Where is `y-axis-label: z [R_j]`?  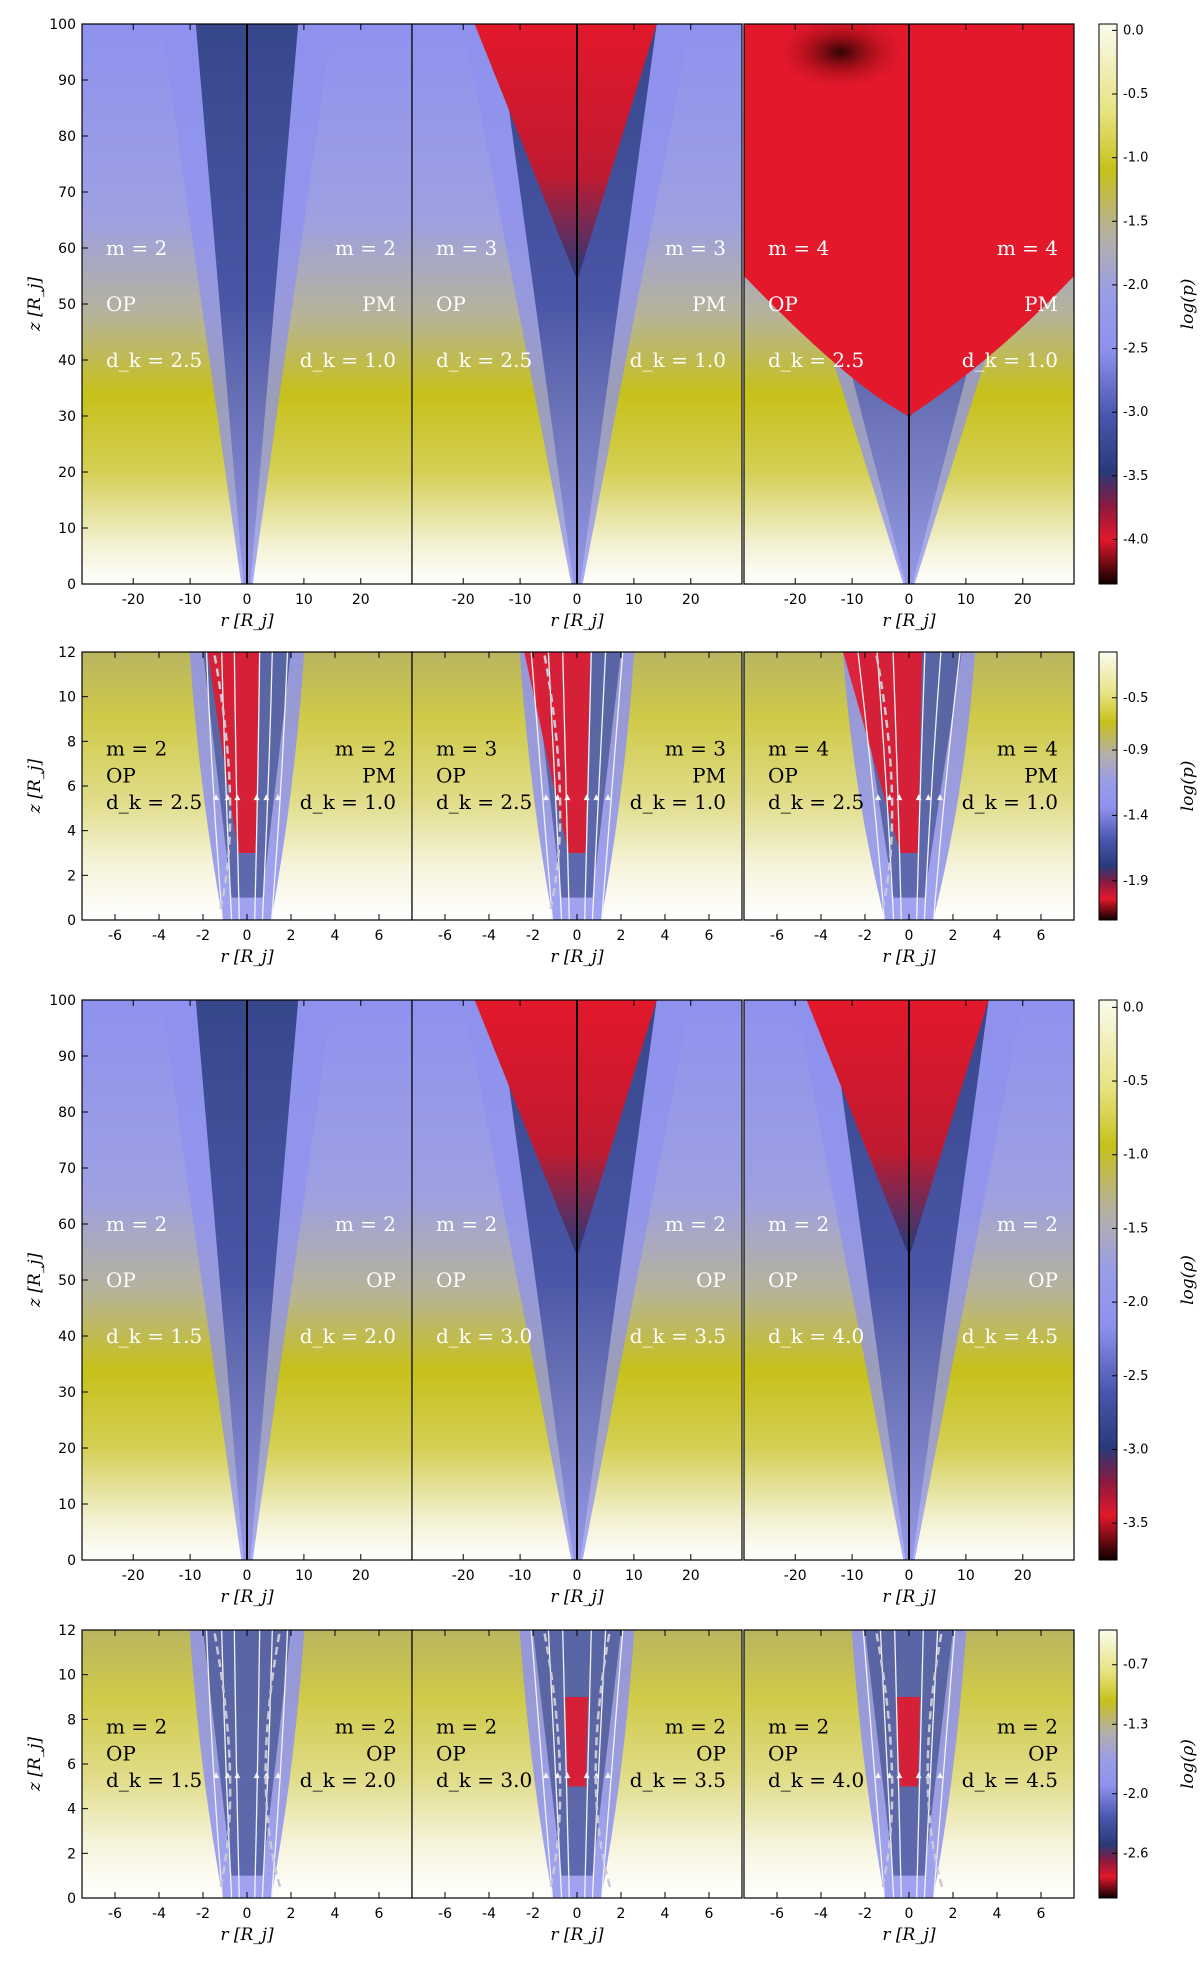
y-axis-label: z [R_j] is located at coordinates (35, 1281).